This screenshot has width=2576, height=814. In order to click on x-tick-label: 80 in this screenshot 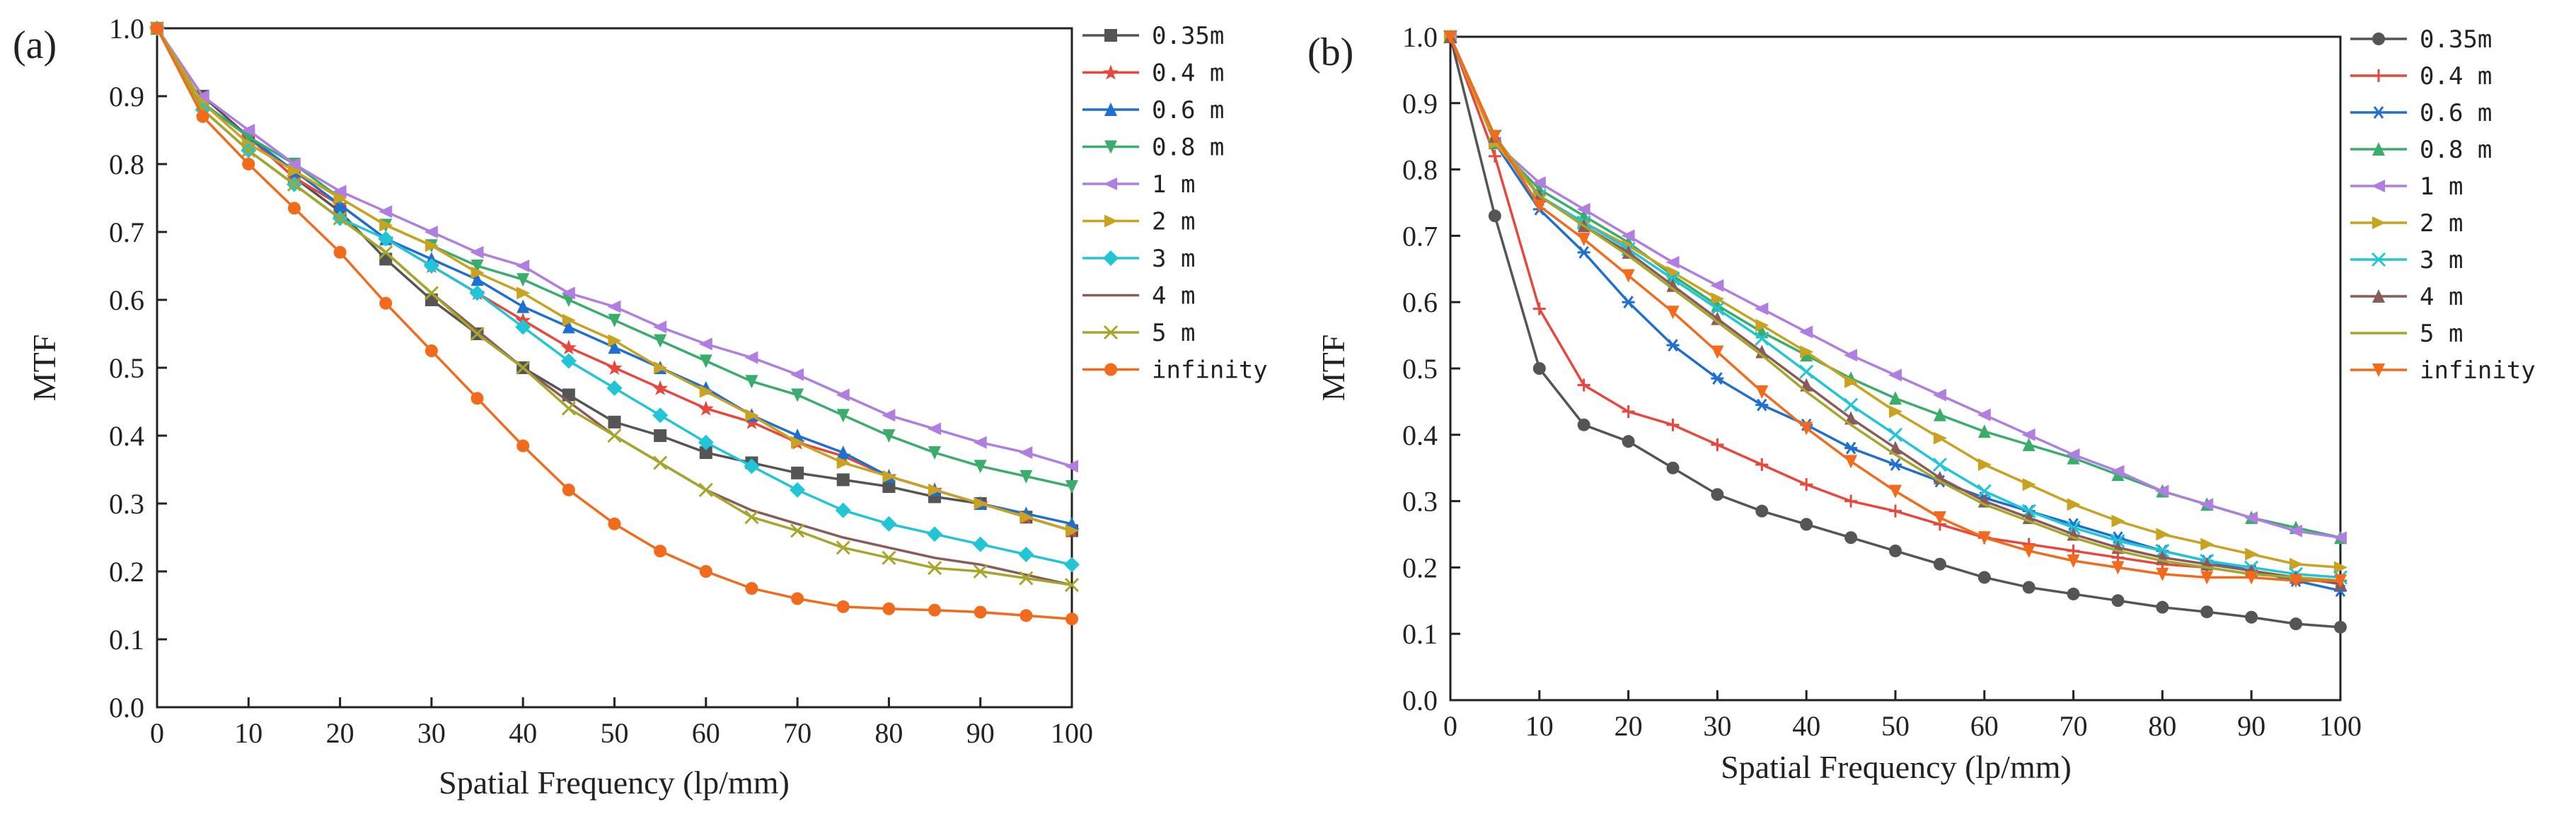, I will do `click(2162, 726)`.